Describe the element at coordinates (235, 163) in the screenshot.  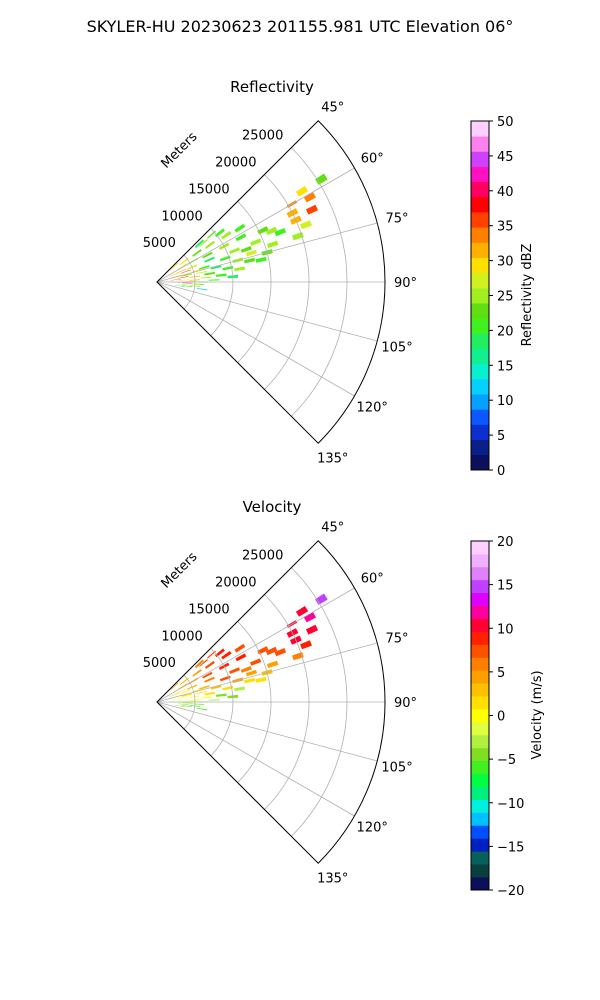
I see `radial-tick-label: 20000` at that location.